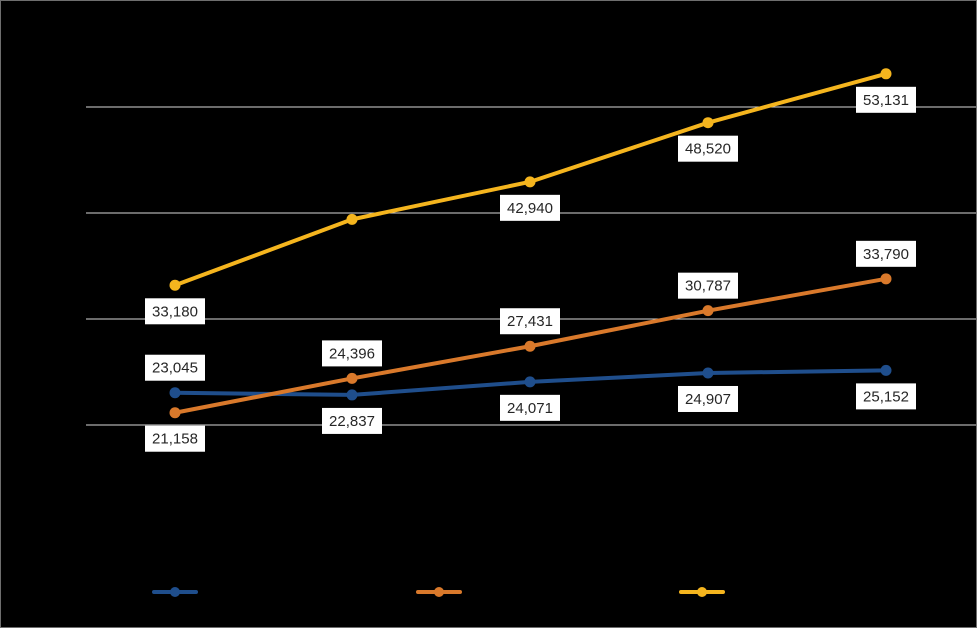 Image resolution: width=977 pixels, height=628 pixels. I want to click on data-label-text: 42,940, so click(530, 208).